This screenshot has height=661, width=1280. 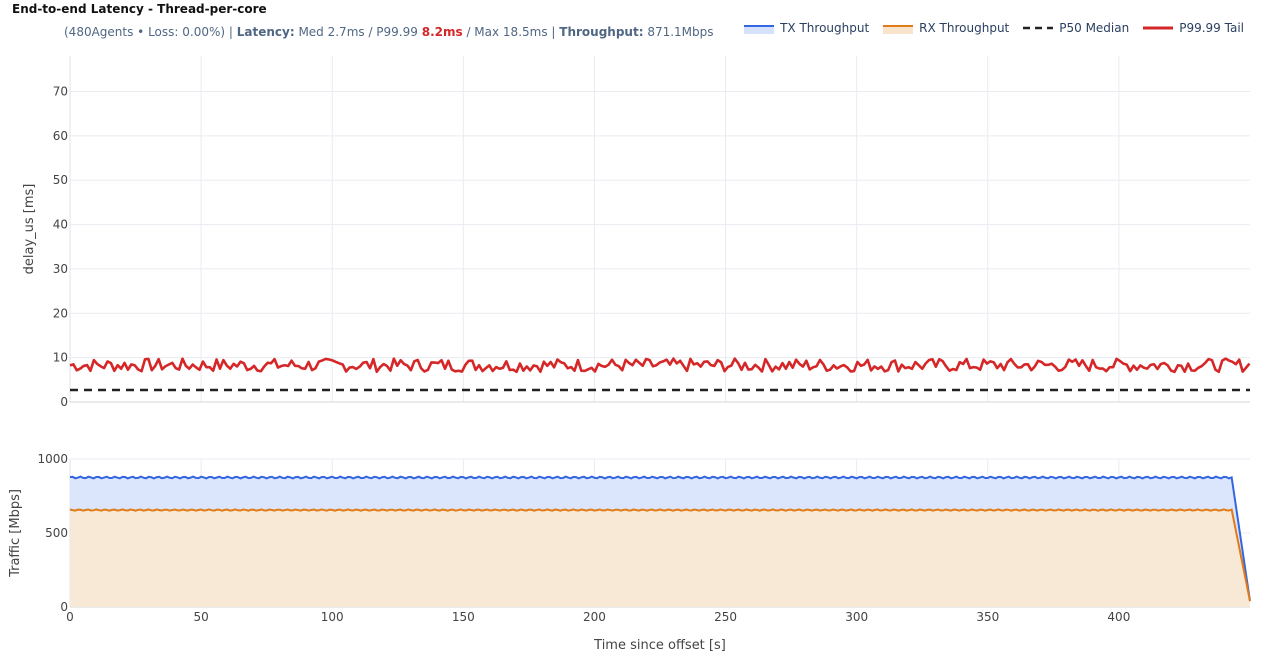 I want to click on x-tick-label: 0, so click(x=70, y=617).